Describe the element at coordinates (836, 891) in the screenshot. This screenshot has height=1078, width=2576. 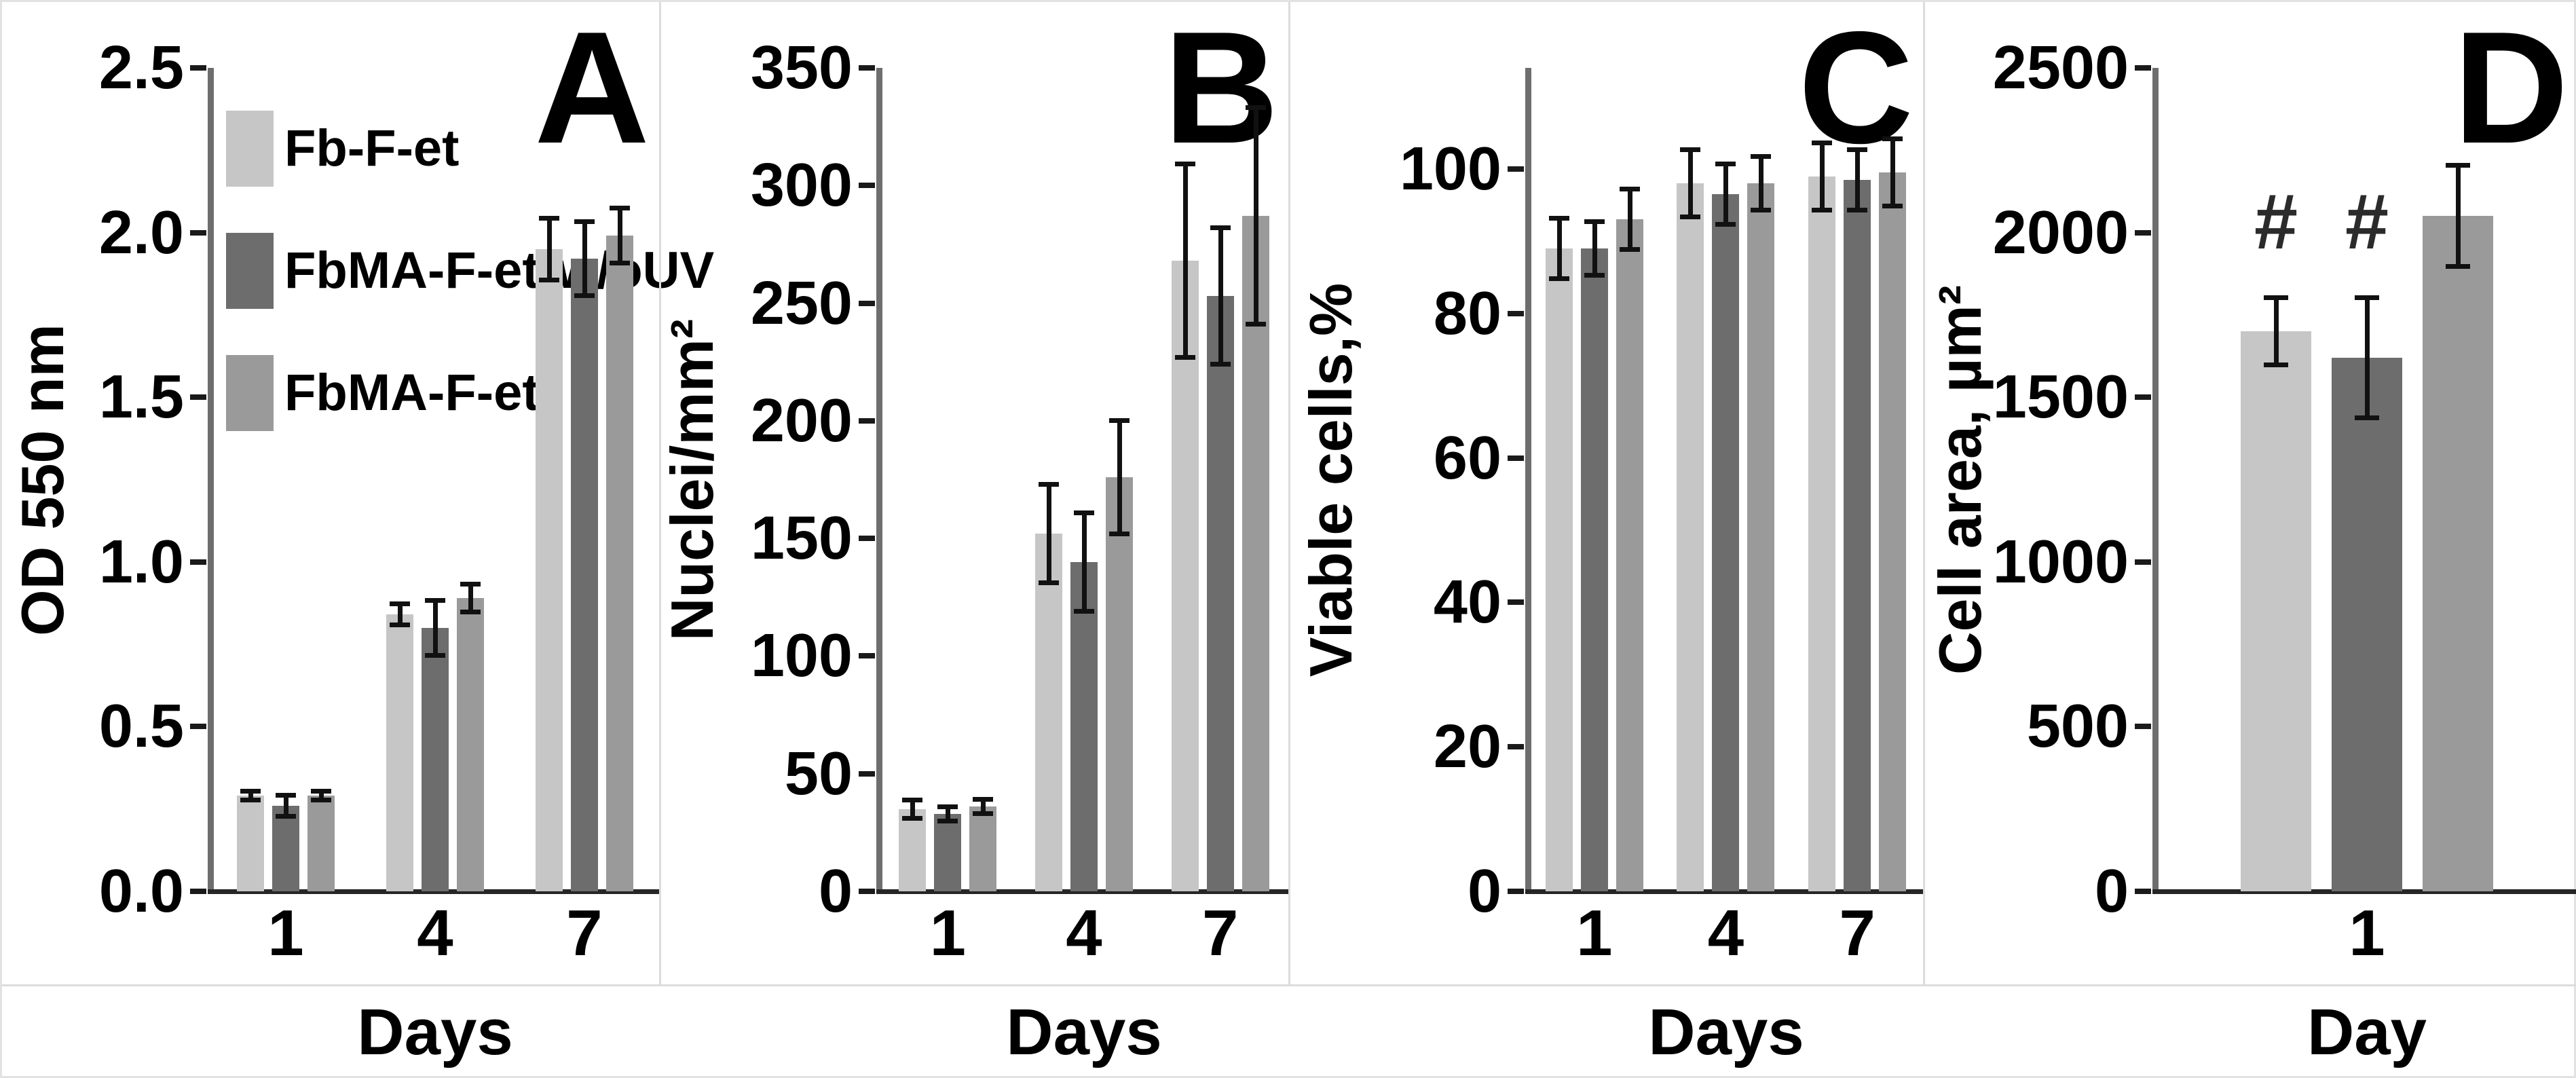
I see `y-tick-label: 0` at that location.